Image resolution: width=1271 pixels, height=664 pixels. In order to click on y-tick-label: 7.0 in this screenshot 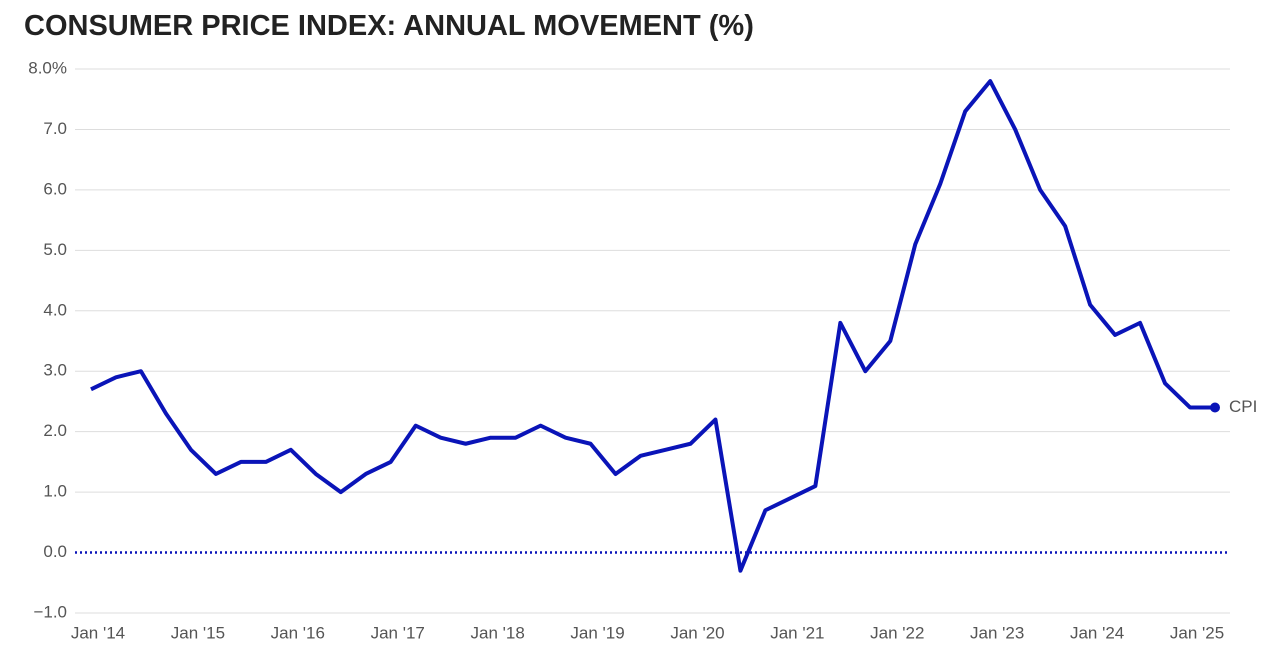, I will do `click(55, 128)`.